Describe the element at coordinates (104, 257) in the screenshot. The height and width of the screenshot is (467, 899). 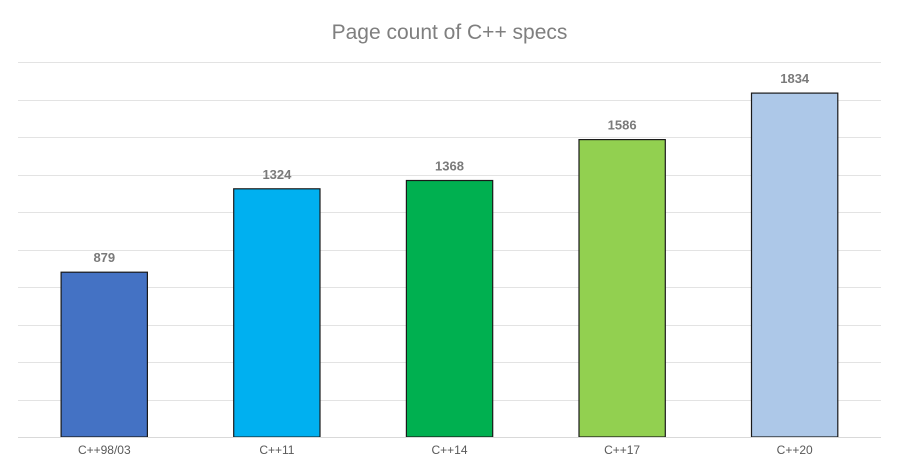
I see `data-label: 879` at that location.